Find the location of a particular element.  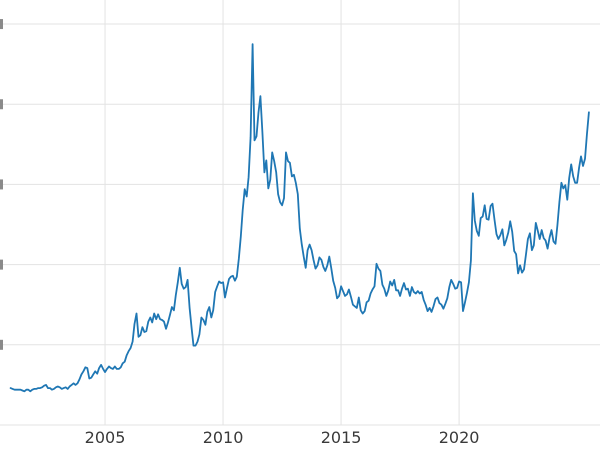

x-tick-label: 2010 is located at coordinates (223, 437).